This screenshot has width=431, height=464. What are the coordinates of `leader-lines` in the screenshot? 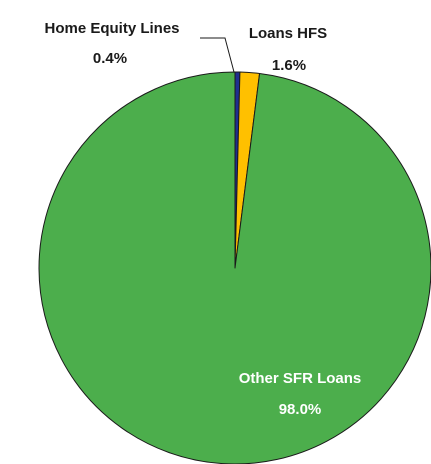 It's located at (217, 55).